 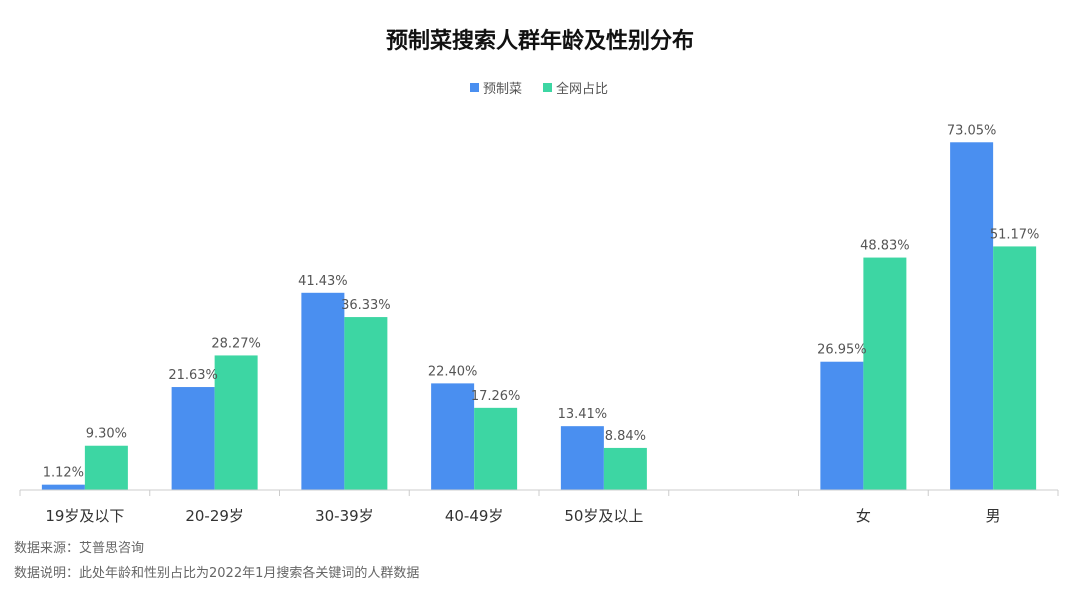 What do you see at coordinates (502, 89) in the screenshot?
I see `legend-label-series-1: 预制菜` at bounding box center [502, 89].